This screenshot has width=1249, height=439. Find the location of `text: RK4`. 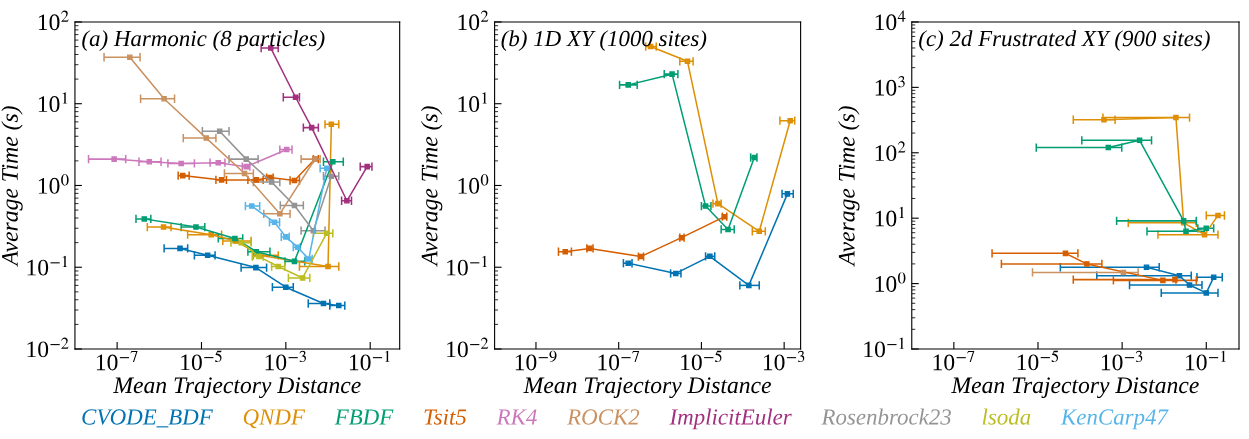

text: RK4 is located at coordinates (516, 417).